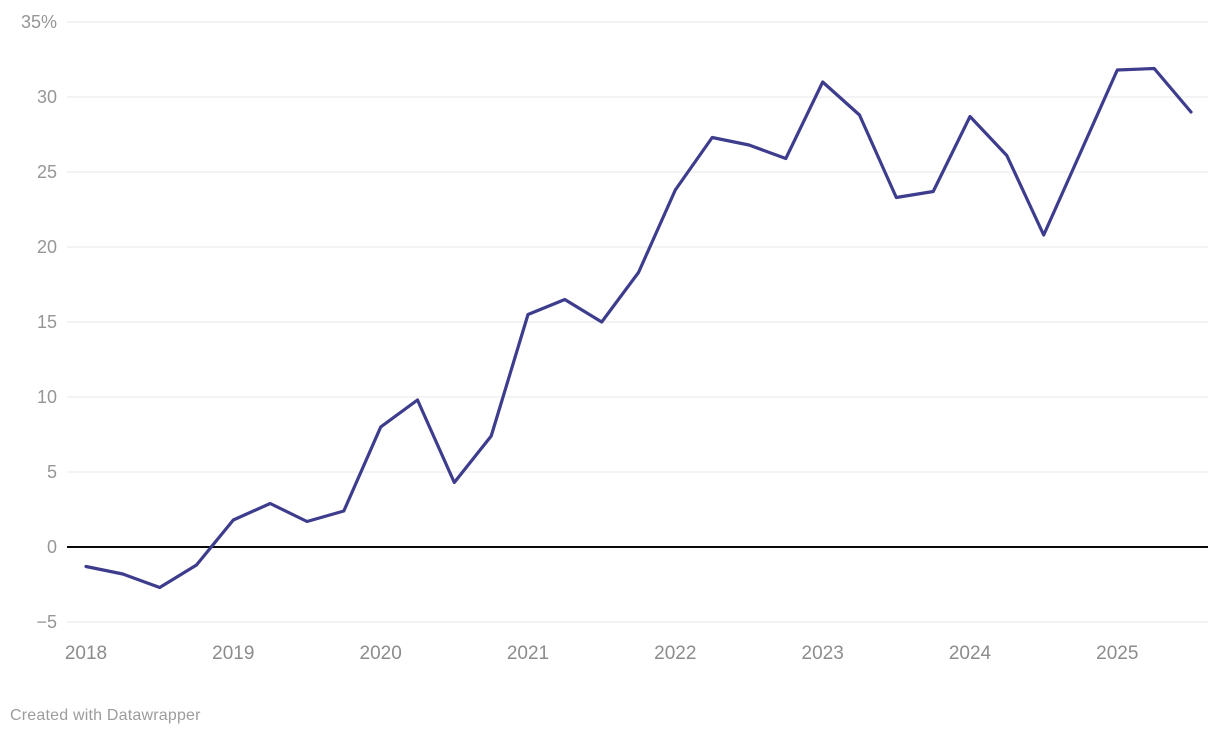 The width and height of the screenshot is (1220, 740). What do you see at coordinates (528, 653) in the screenshot?
I see `x-tick-label: 2021` at bounding box center [528, 653].